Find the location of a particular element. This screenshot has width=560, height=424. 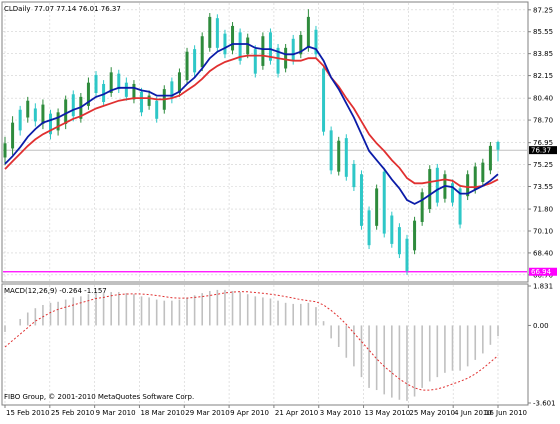

price-tick-label: 76.95 is located at coordinates (543, 143).